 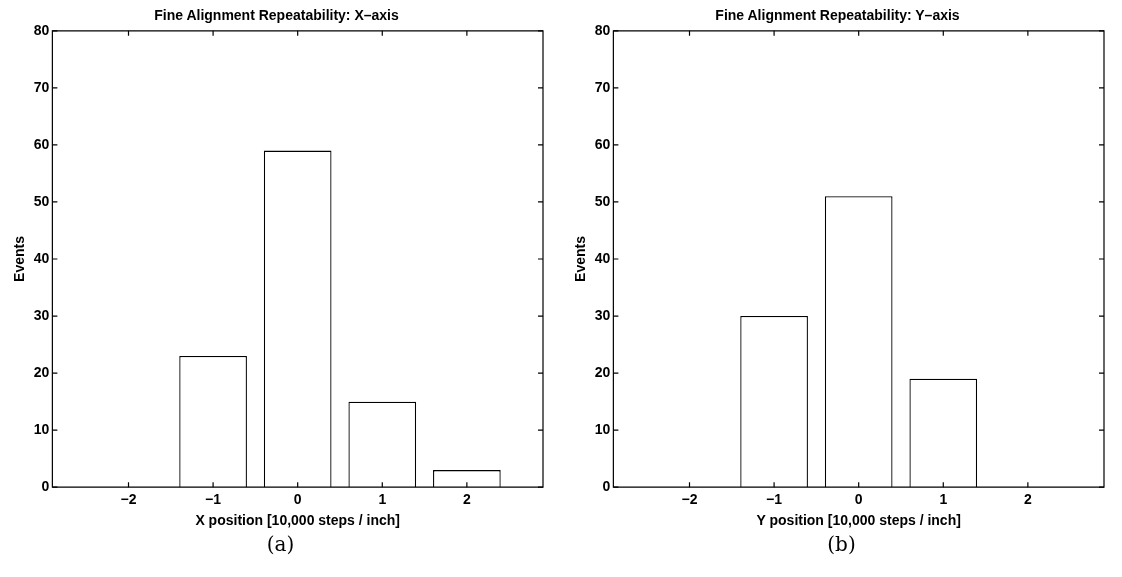 I want to click on x-axis-title: X position [10,000 steps / inch], so click(x=297, y=520).